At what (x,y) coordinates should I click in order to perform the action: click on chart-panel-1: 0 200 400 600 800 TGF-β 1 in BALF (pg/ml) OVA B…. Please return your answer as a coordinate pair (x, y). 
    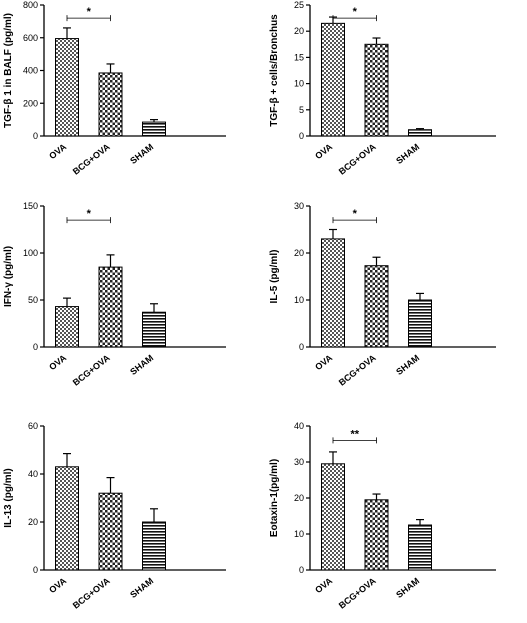
    Looking at the image, I should click on (114, 88).